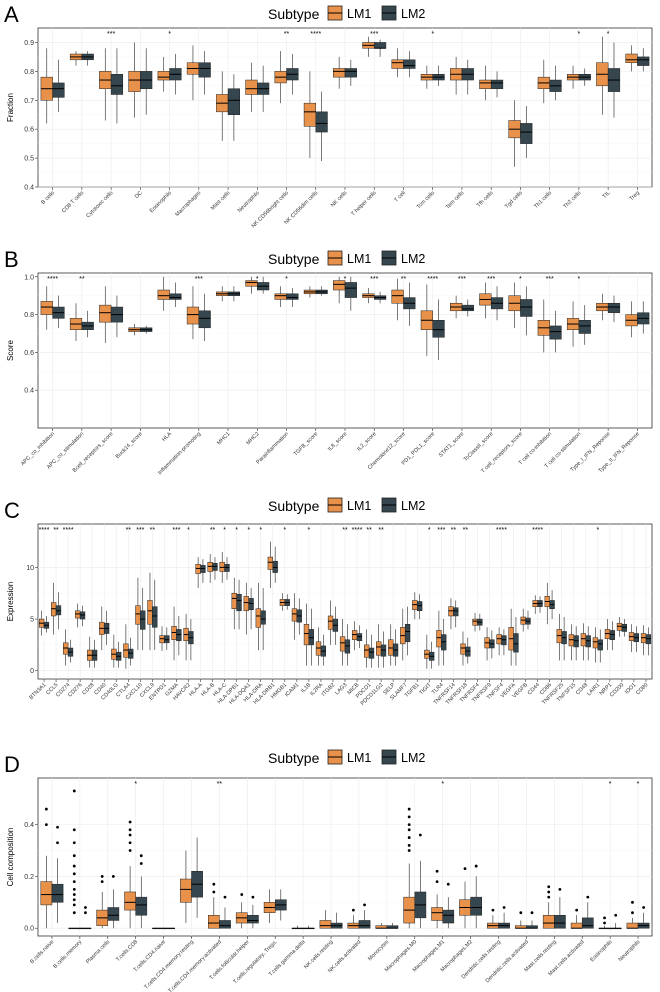 The height and width of the screenshot is (992, 660). What do you see at coordinates (32, 671) in the screenshot?
I see `y-tick-label: 0` at bounding box center [32, 671].